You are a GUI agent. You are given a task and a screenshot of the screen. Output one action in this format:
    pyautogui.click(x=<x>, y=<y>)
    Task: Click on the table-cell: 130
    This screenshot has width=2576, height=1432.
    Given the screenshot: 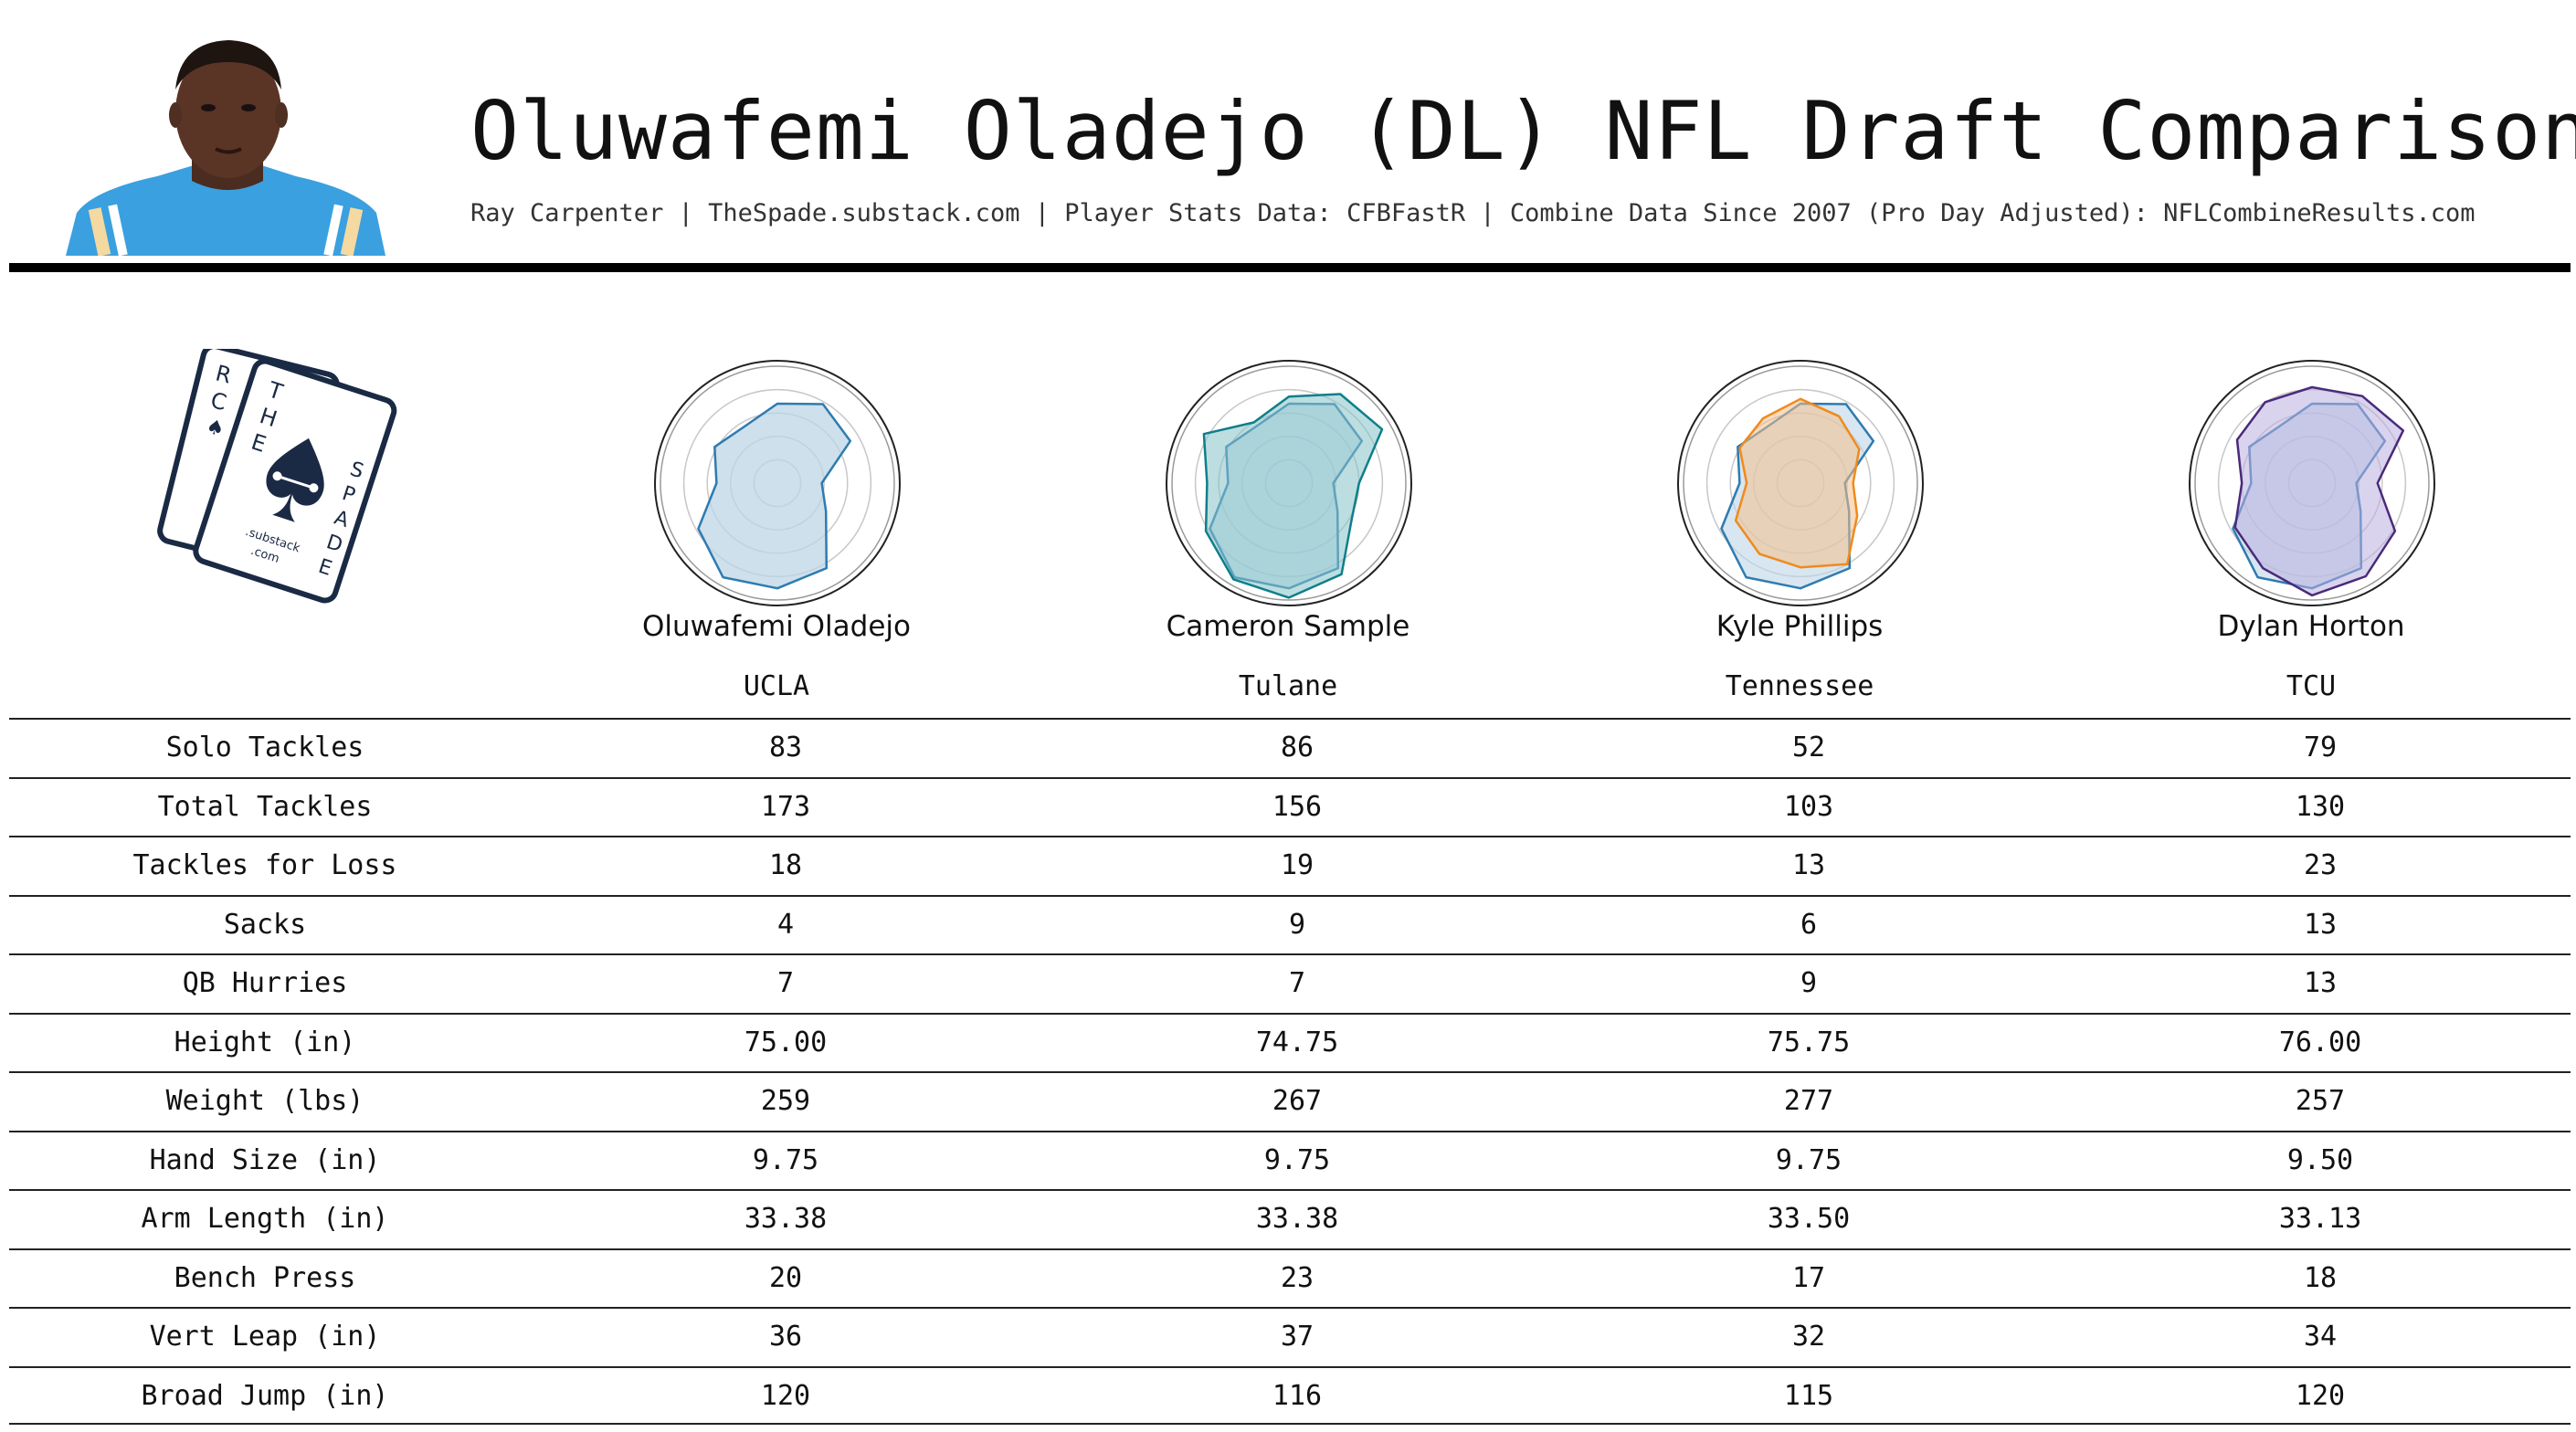 What is the action you would take?
    pyautogui.click(x=2320, y=806)
    